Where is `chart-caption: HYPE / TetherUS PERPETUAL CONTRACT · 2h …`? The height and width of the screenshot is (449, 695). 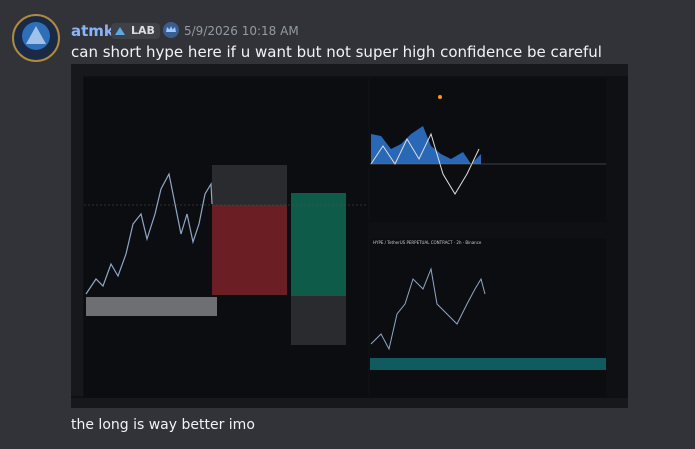 chart-caption: HYPE / TetherUS PERPETUAL CONTRACT · 2h … is located at coordinates (427, 242).